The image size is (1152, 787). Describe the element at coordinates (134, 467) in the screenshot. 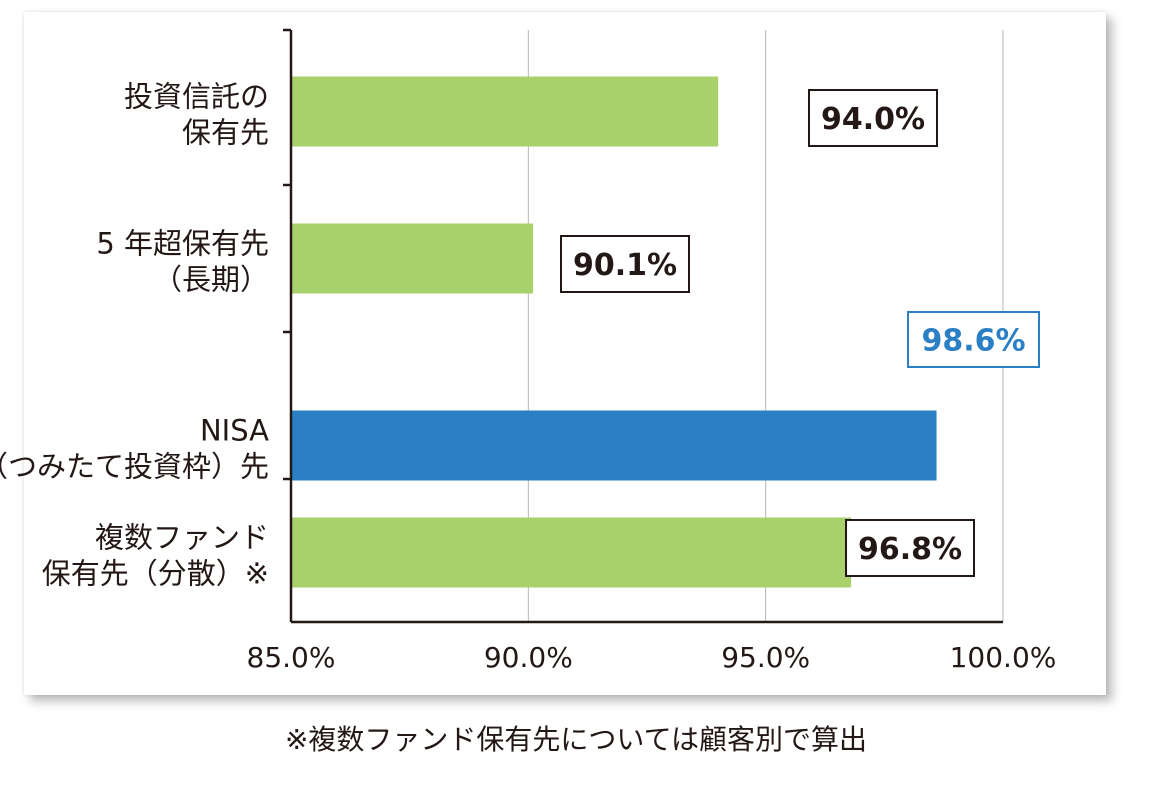

I see `category-label-line: （つみたて投資枠）先` at that location.